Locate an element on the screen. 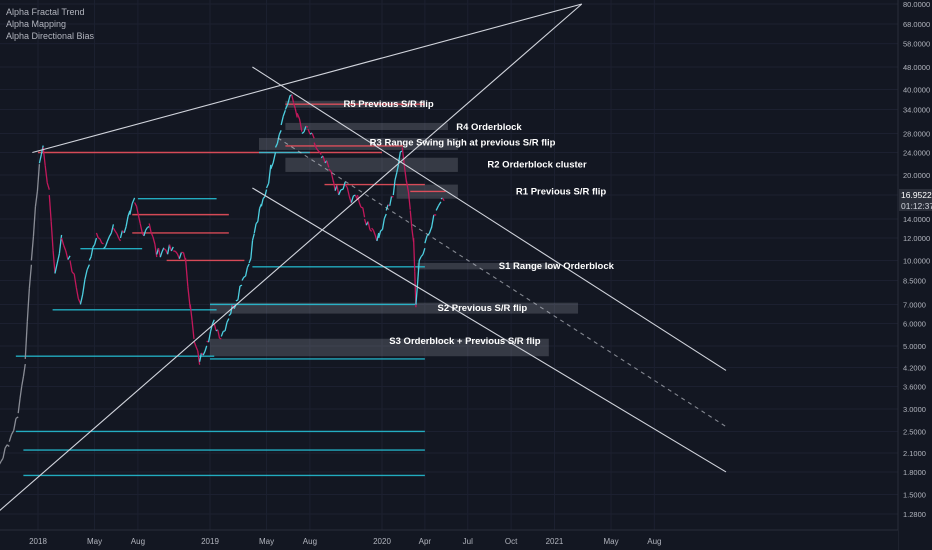 The height and width of the screenshot is (550, 932). indicator-alpha-mapping: Alpha Mapping is located at coordinates (36, 24).